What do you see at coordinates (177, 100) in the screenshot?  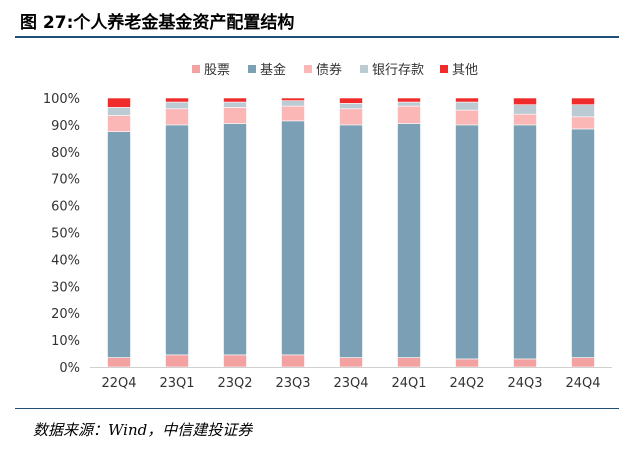 I see `bar-segment-23Q1-其他` at bounding box center [177, 100].